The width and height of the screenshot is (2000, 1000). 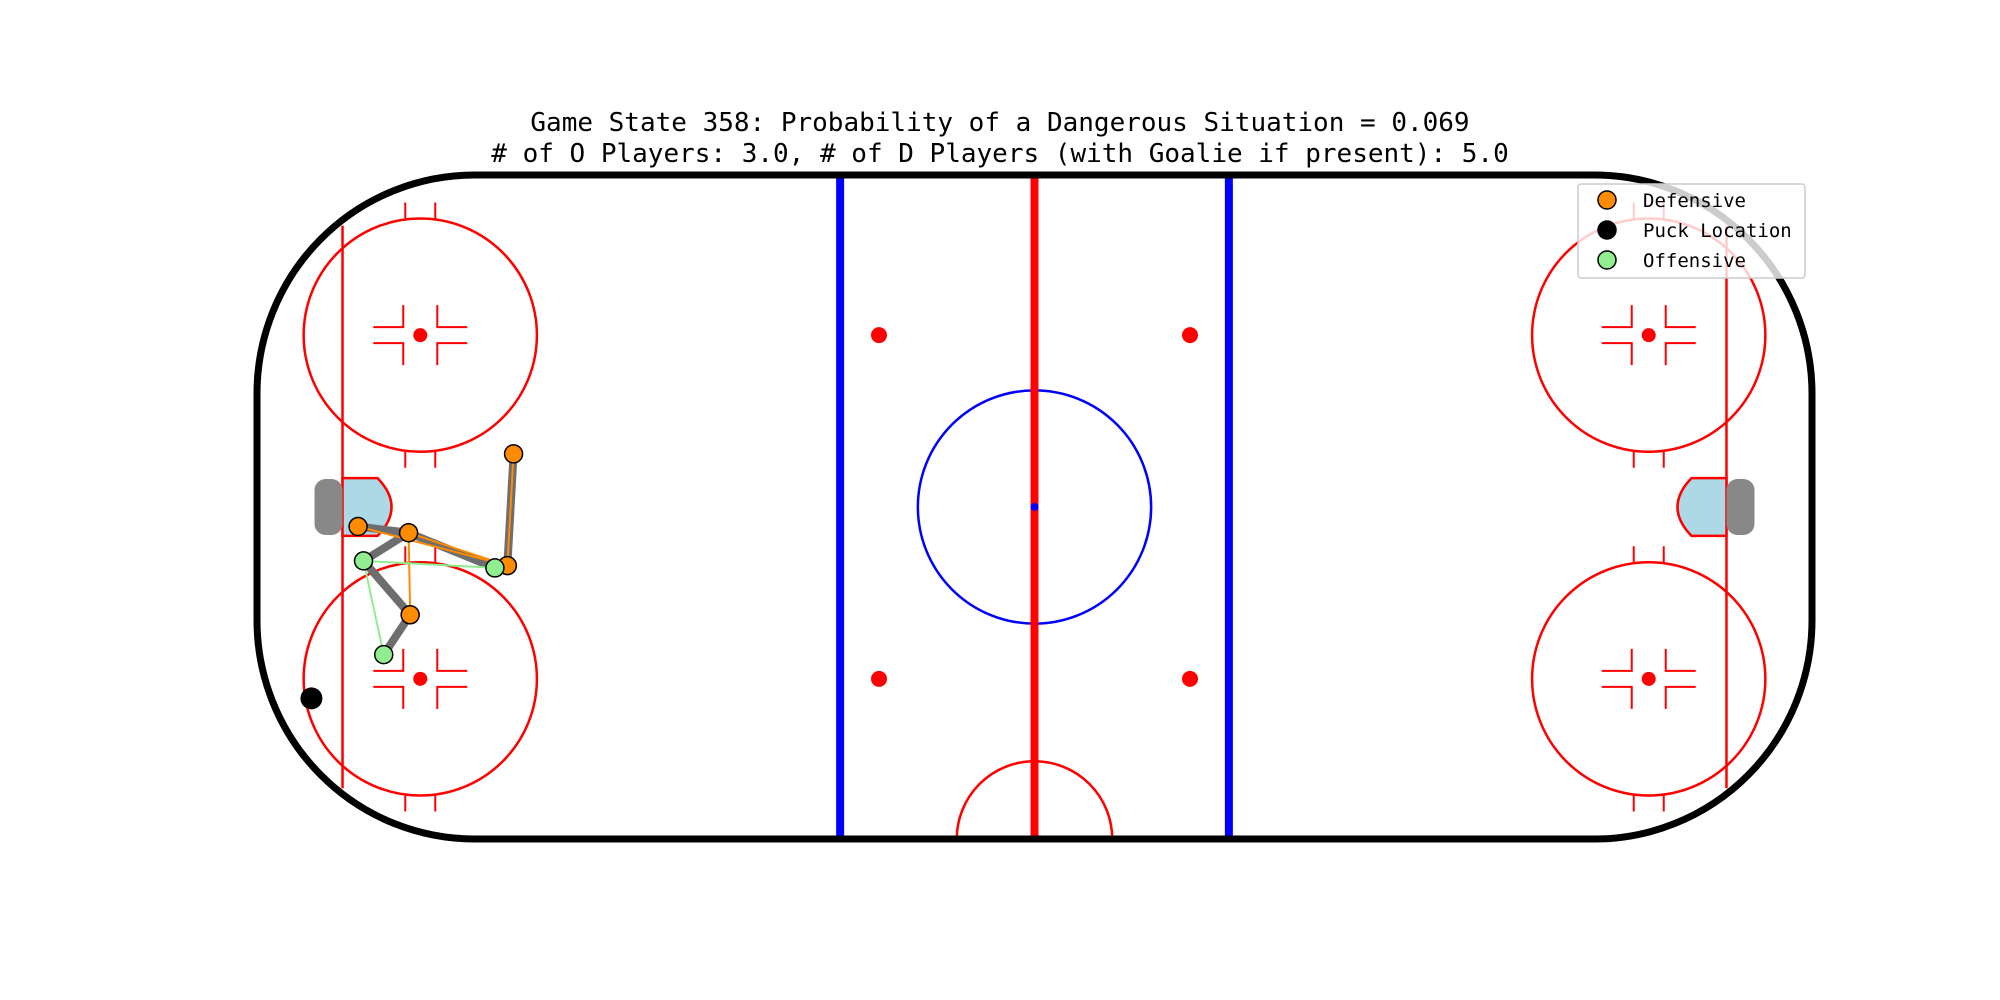 What do you see at coordinates (432, 546) in the screenshot?
I see `defensive-link-d1-d4` at bounding box center [432, 546].